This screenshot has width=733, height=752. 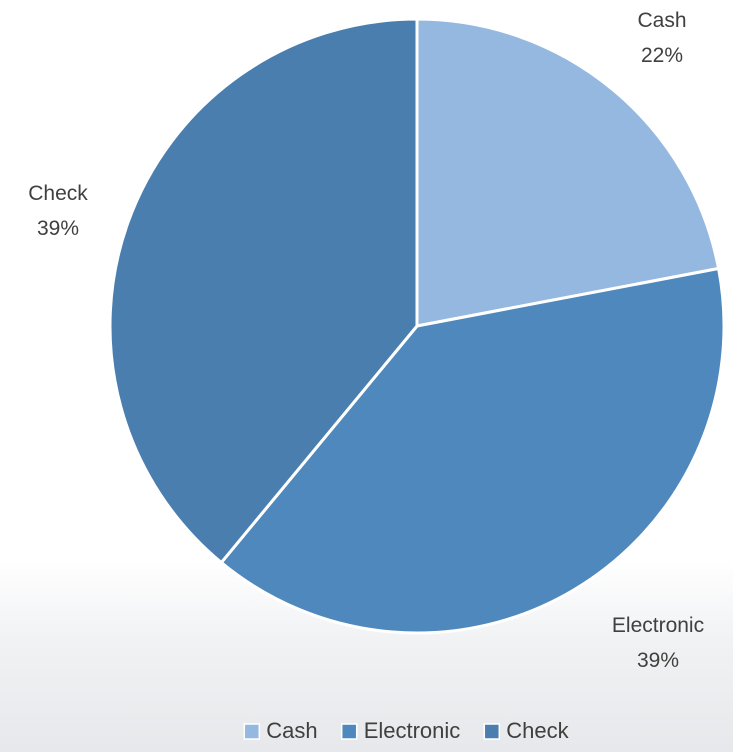 I want to click on legend-item-cash: Cash, so click(x=280, y=730).